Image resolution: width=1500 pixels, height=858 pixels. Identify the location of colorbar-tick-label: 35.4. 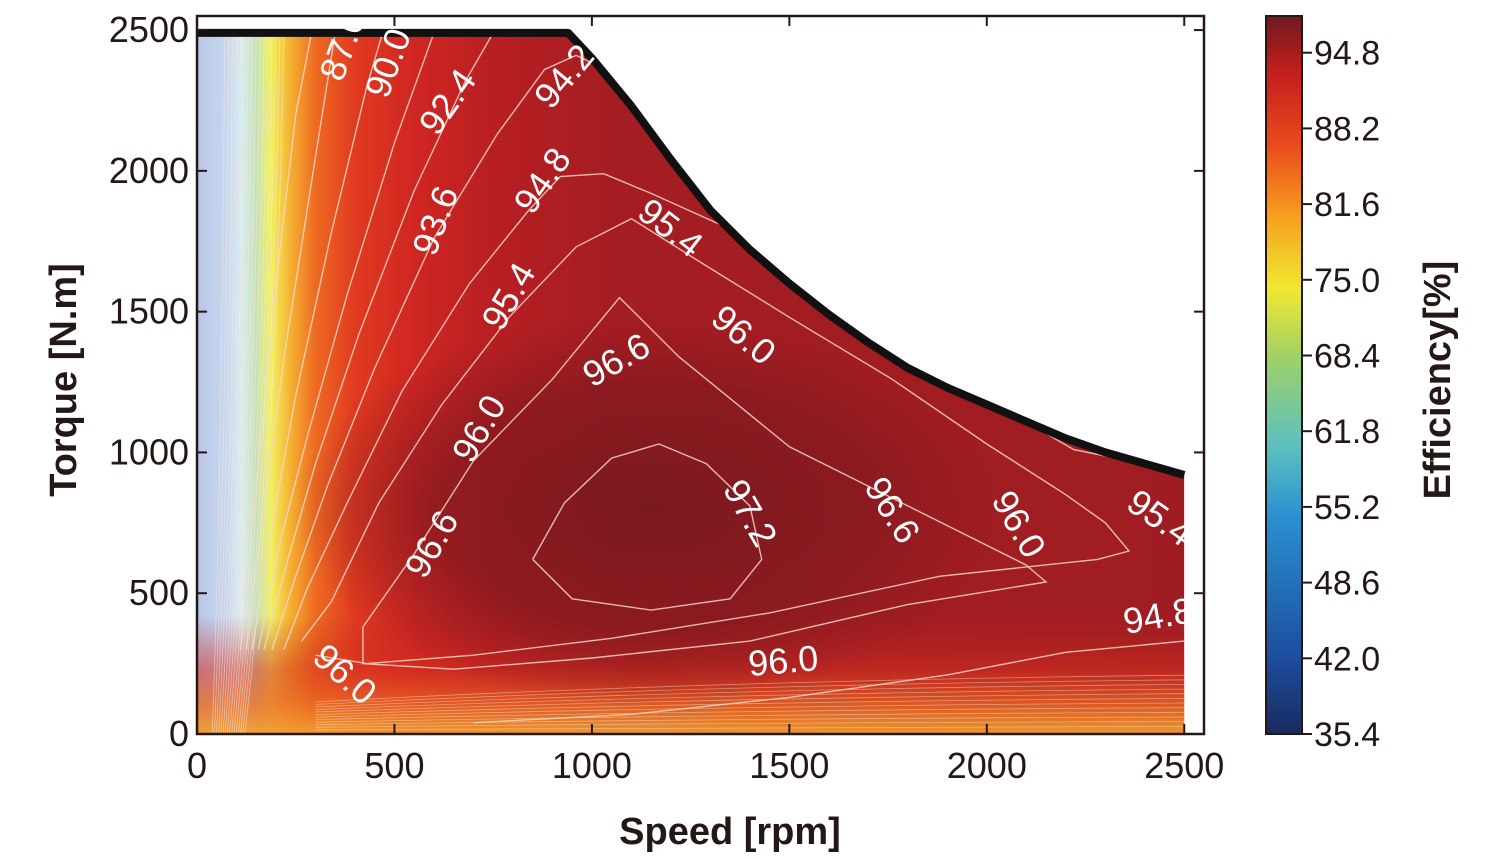
(1347, 735).